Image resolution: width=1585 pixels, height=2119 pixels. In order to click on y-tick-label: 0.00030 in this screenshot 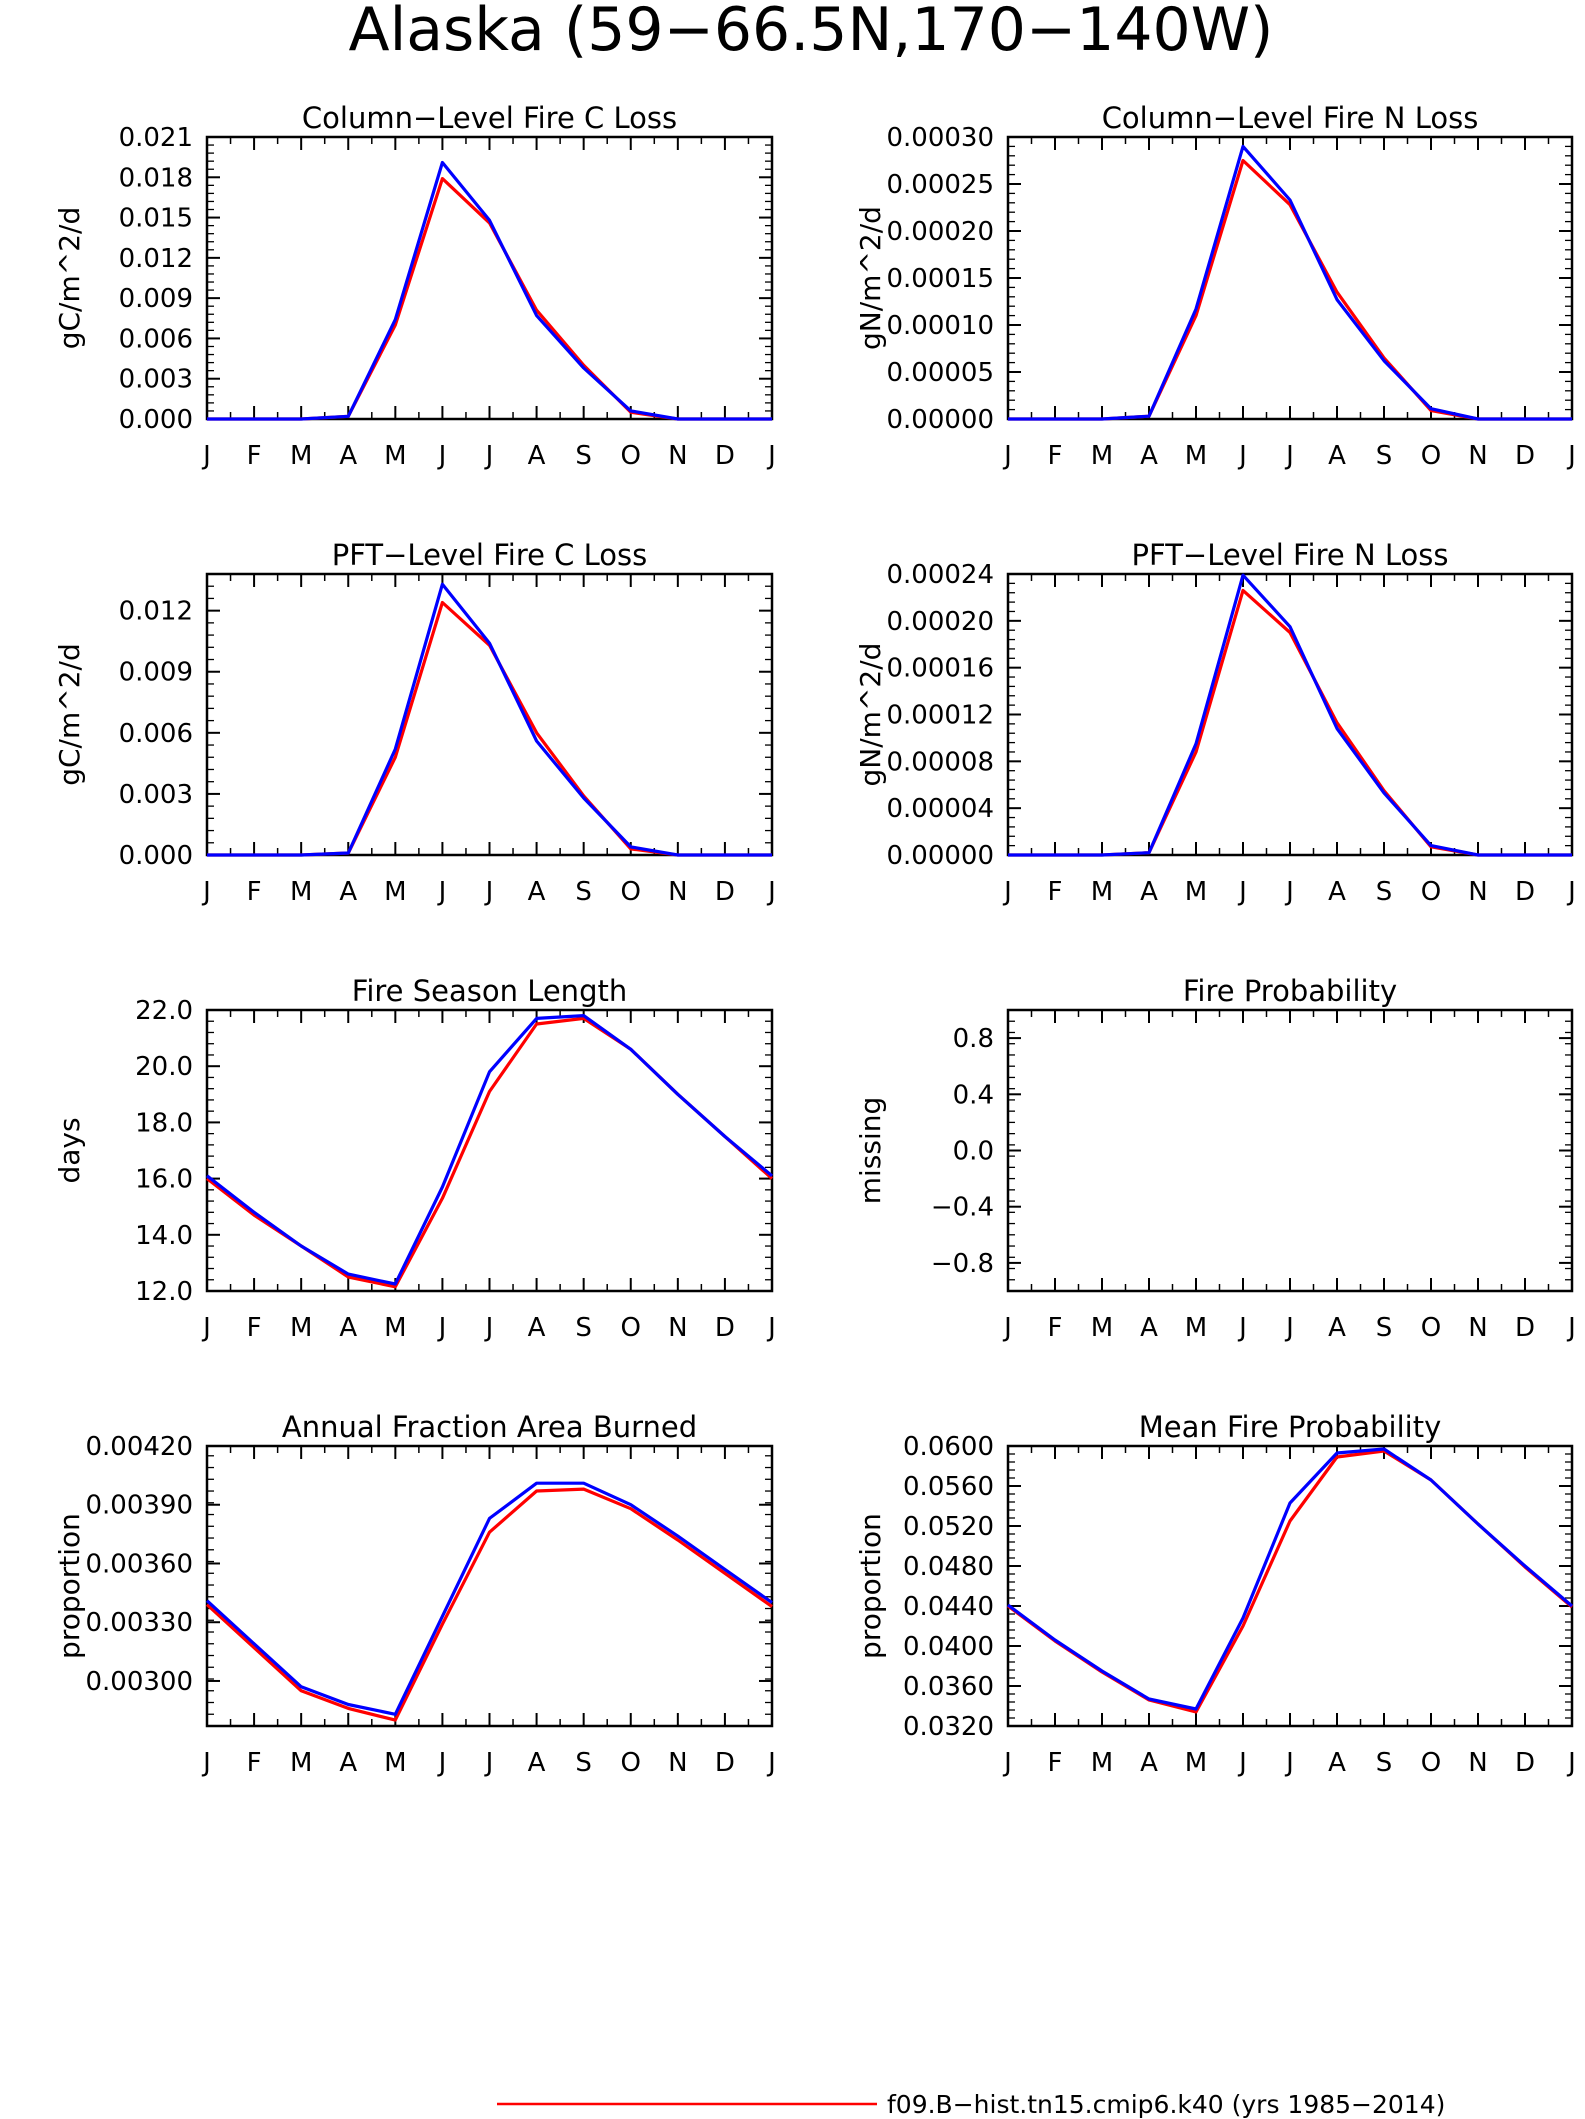, I will do `click(940, 138)`.